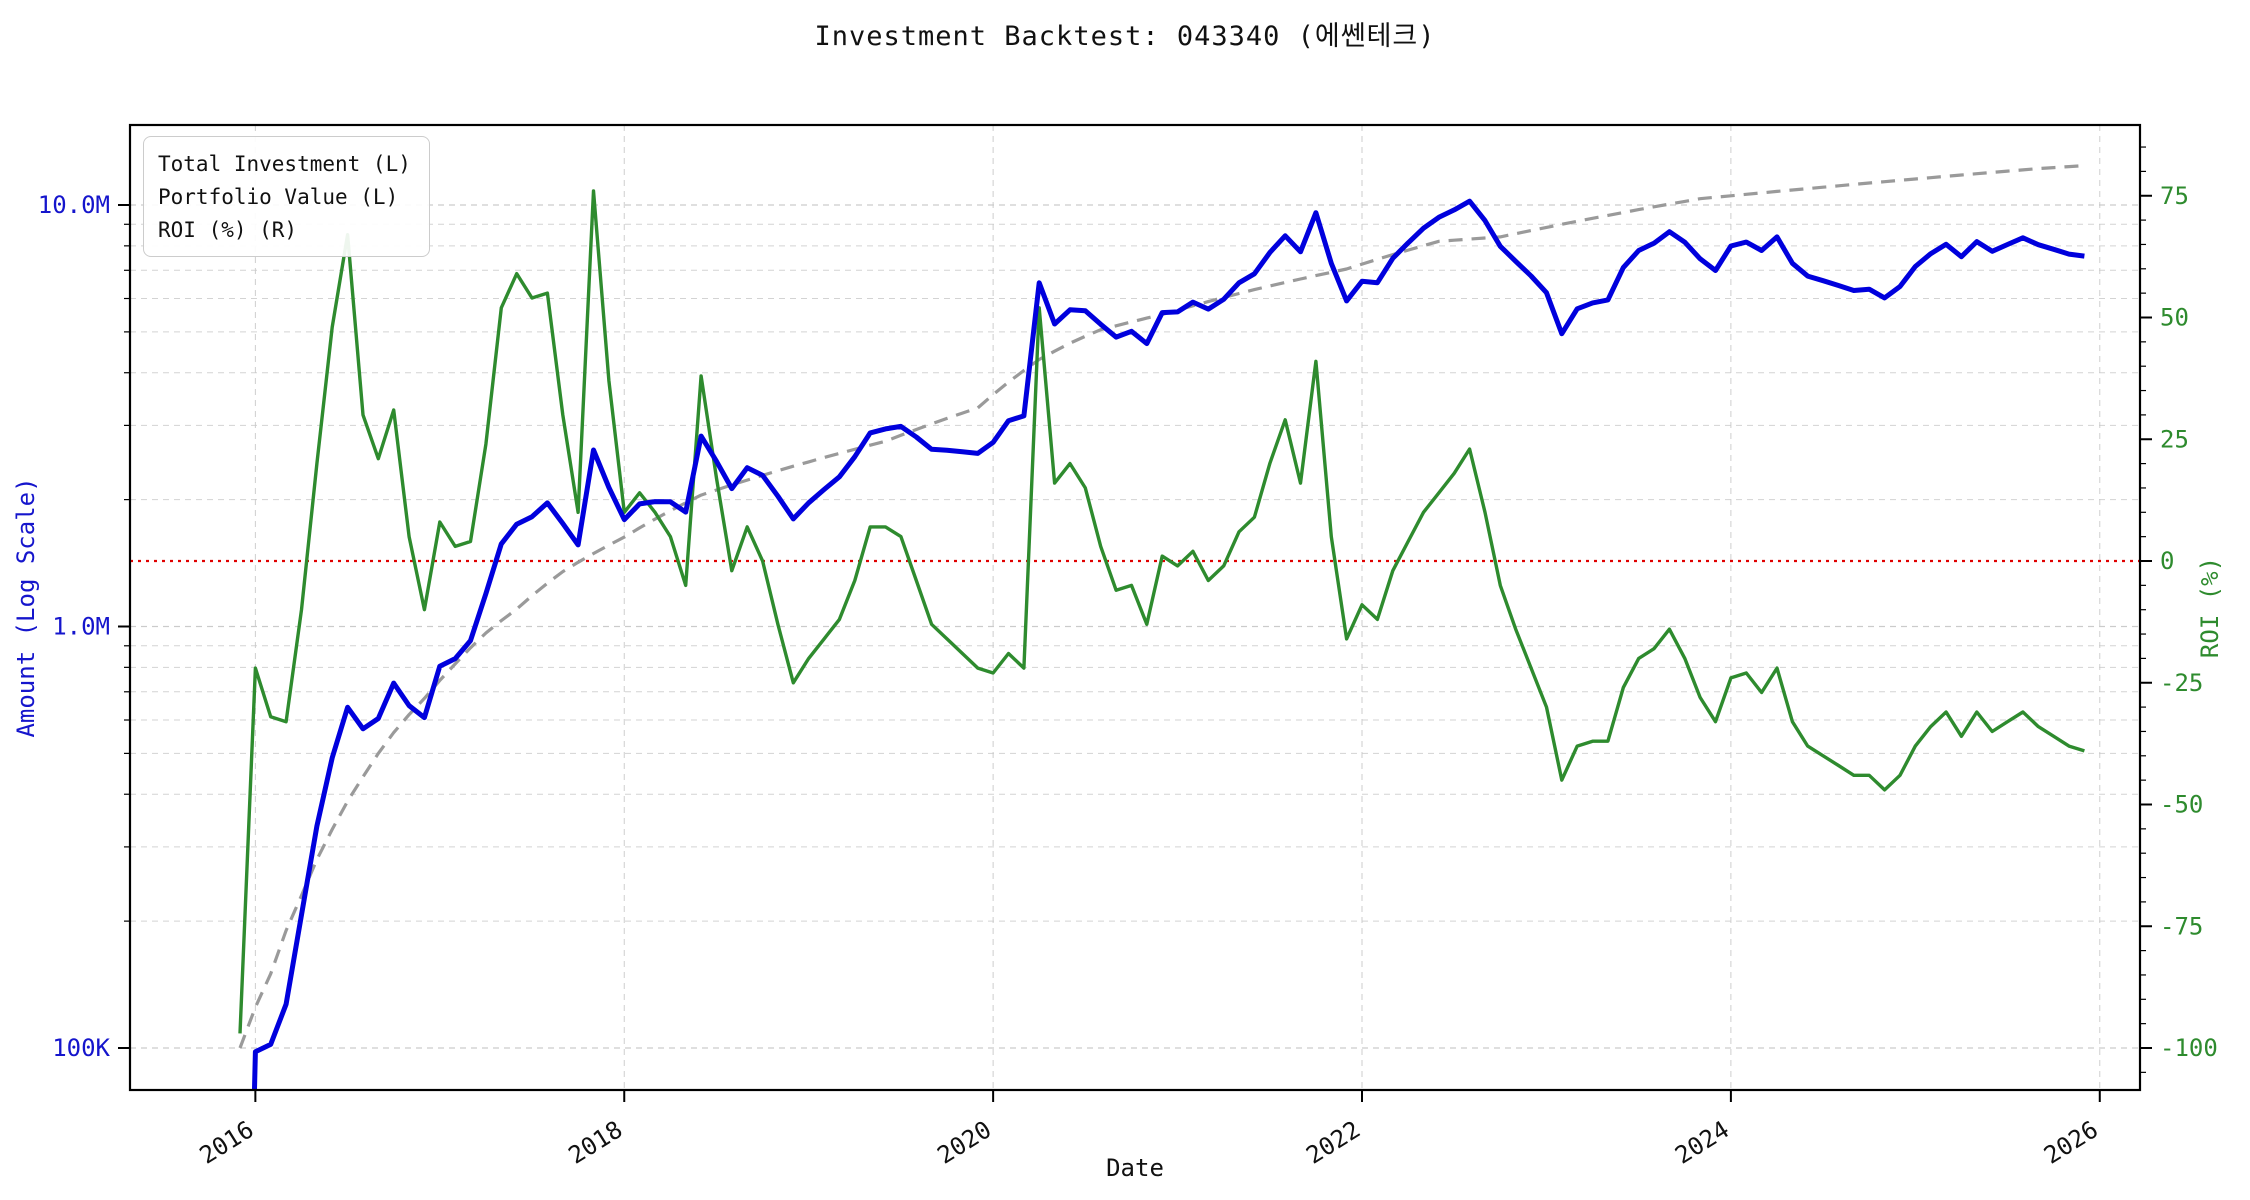 The image size is (2250, 1200). What do you see at coordinates (26, 607) in the screenshot?
I see `svg-text: Amount (Log Scale)` at bounding box center [26, 607].